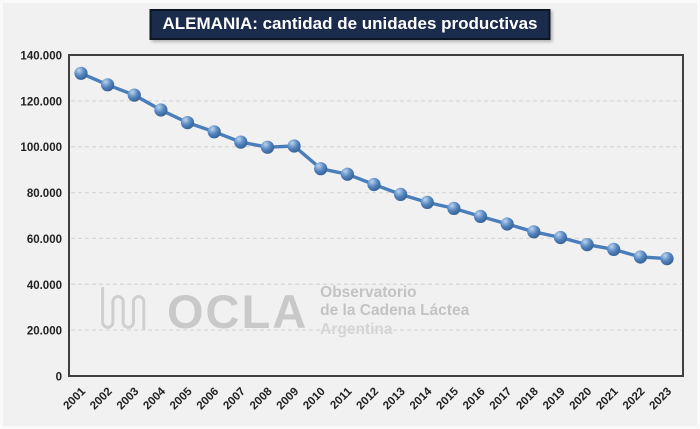 The height and width of the screenshot is (429, 700). Describe the element at coordinates (128, 399) in the screenshot. I see `svg-text: 2003` at that location.